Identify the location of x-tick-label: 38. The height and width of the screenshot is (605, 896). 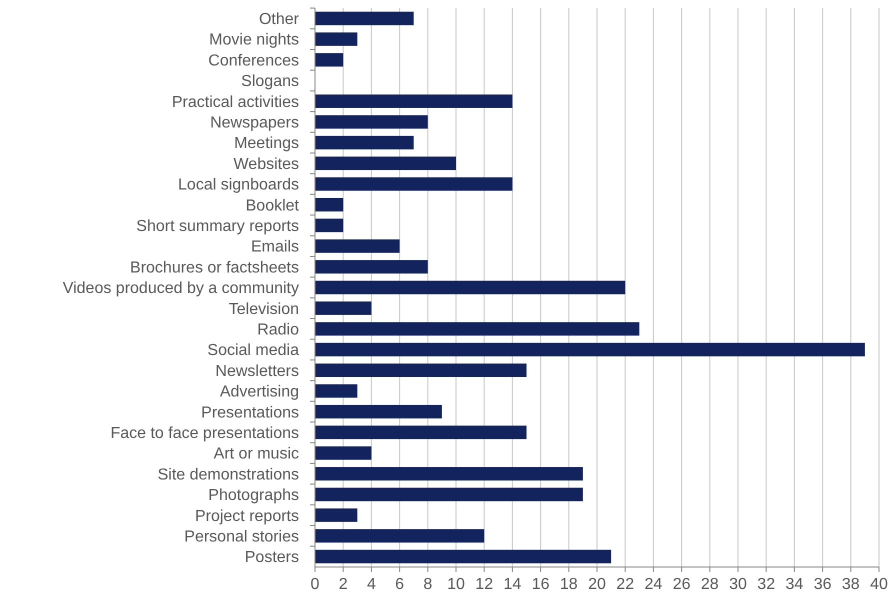
(851, 584).